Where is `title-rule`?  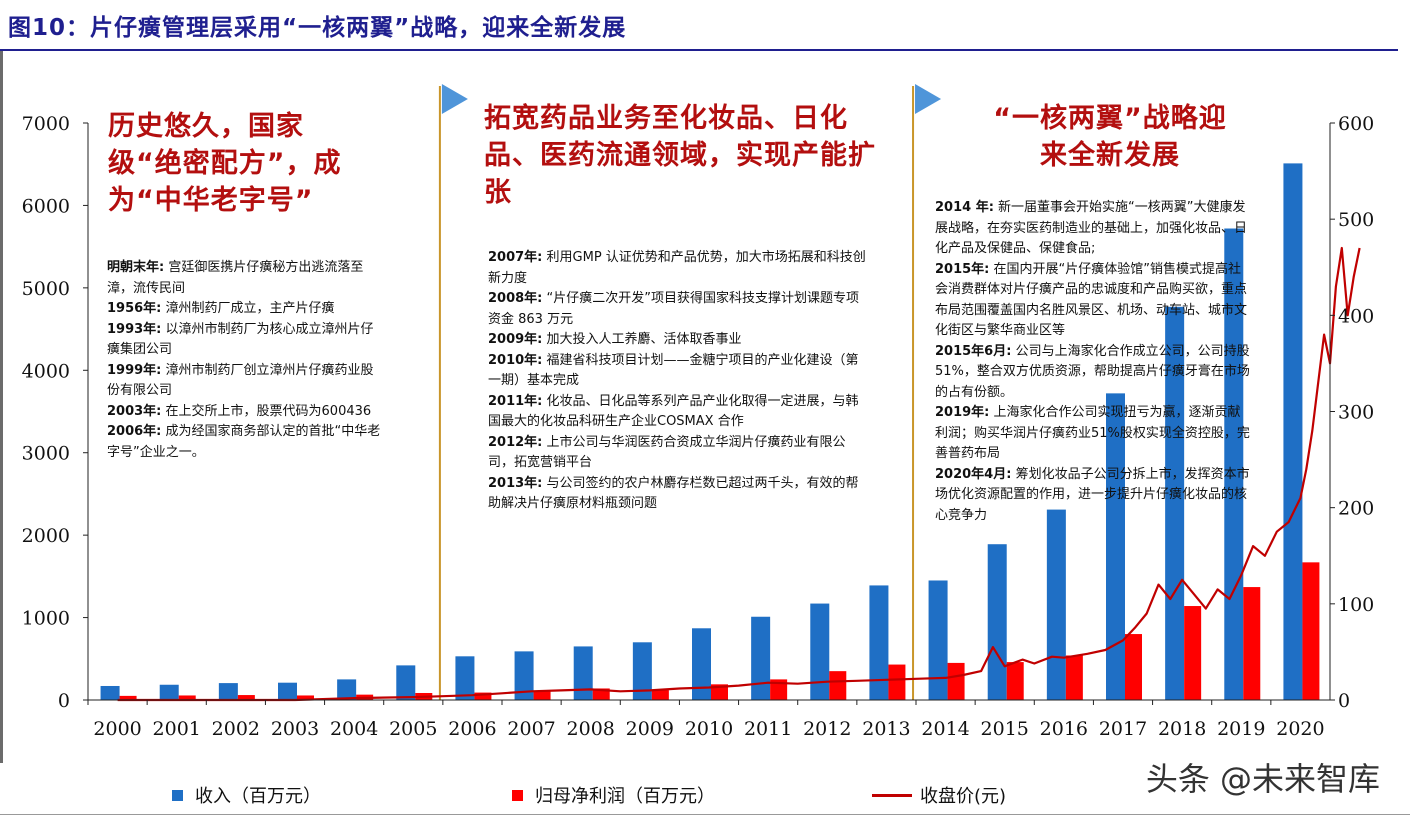 title-rule is located at coordinates (699, 50).